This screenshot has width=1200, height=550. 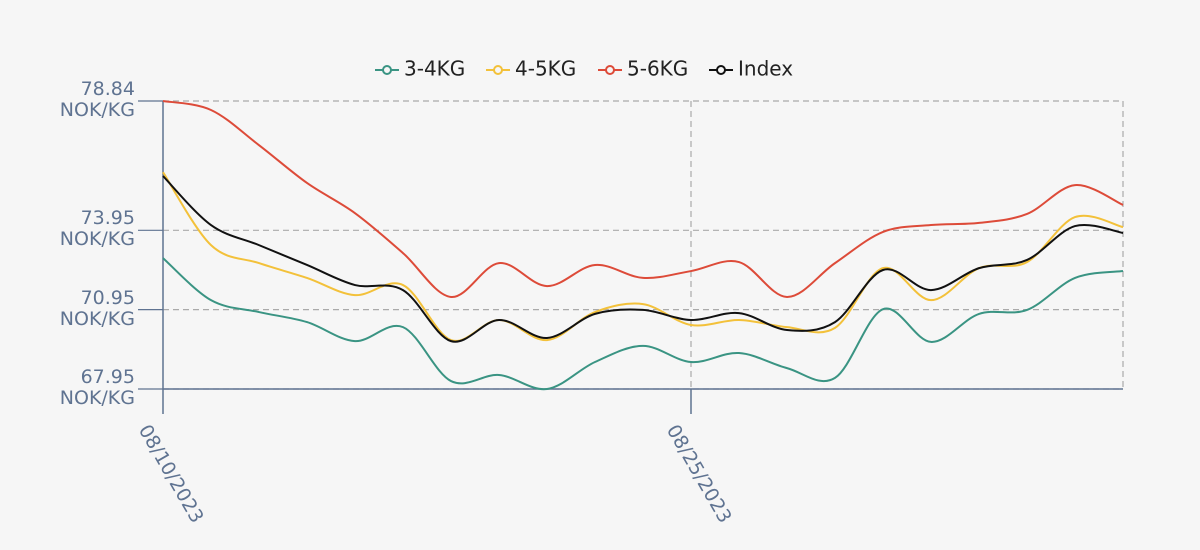 What do you see at coordinates (434, 69) in the screenshot?
I see `legend-label: 3-4KG` at bounding box center [434, 69].